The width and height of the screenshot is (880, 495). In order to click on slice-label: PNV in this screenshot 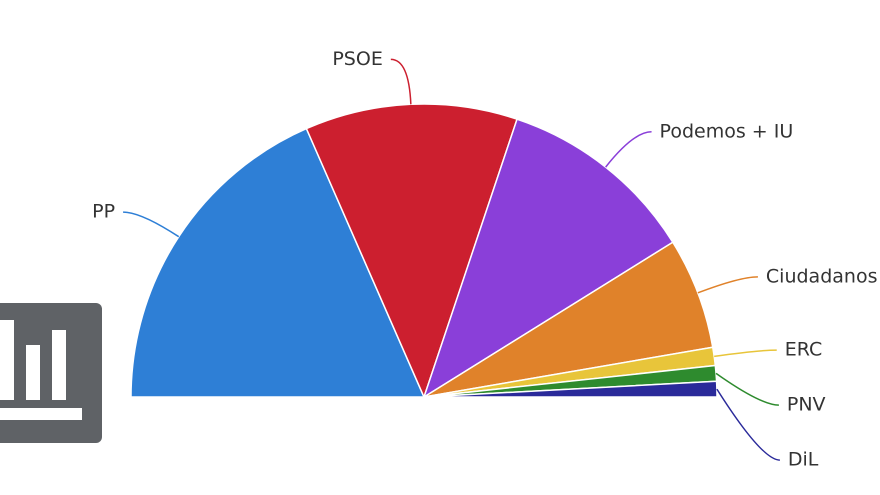, I will do `click(806, 405)`.